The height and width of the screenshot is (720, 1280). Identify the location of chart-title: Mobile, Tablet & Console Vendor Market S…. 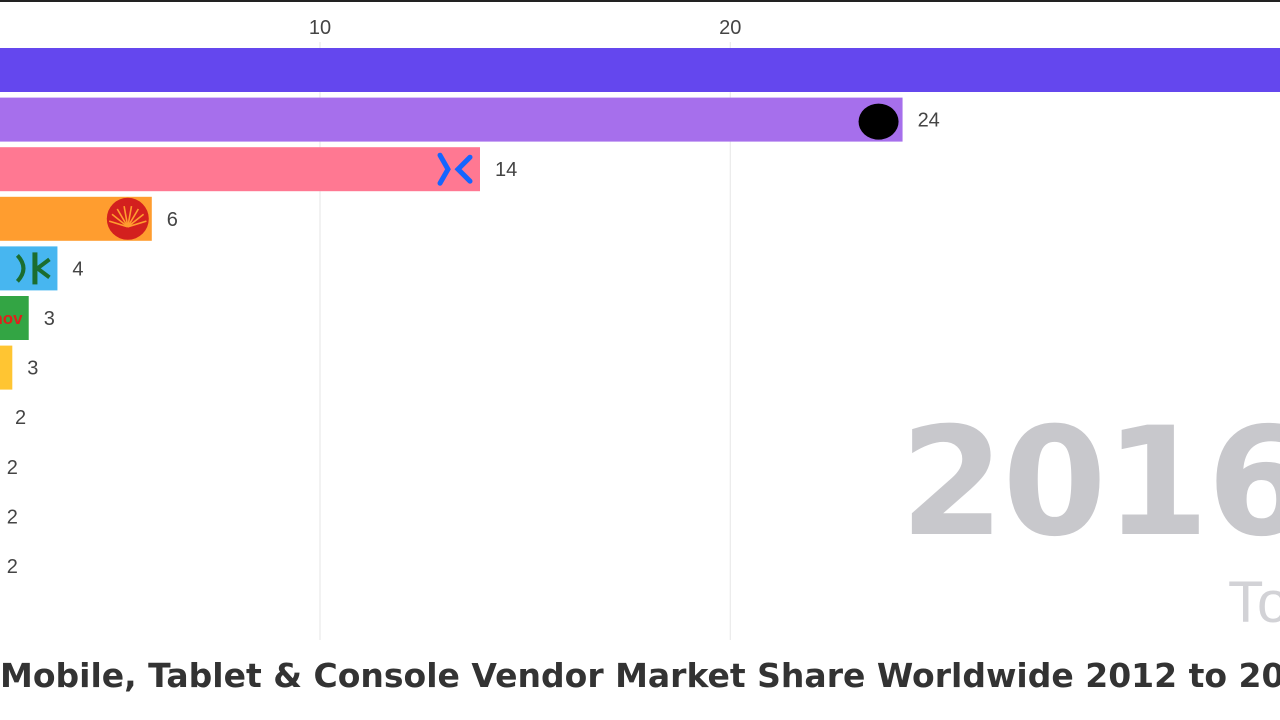
(640, 675).